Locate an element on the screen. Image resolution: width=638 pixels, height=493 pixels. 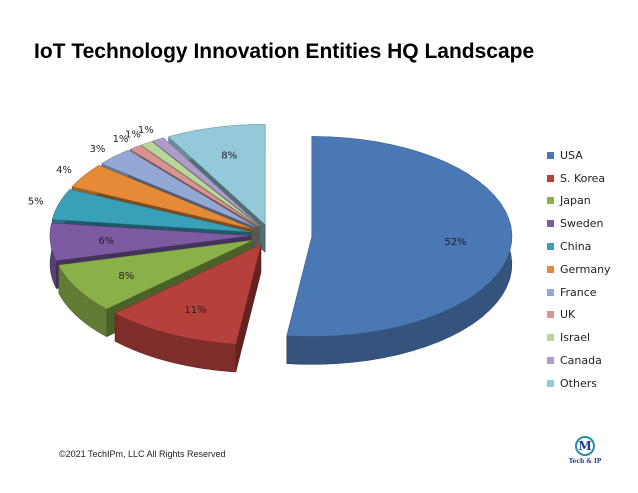
data-label-germany: 4% is located at coordinates (64, 170).